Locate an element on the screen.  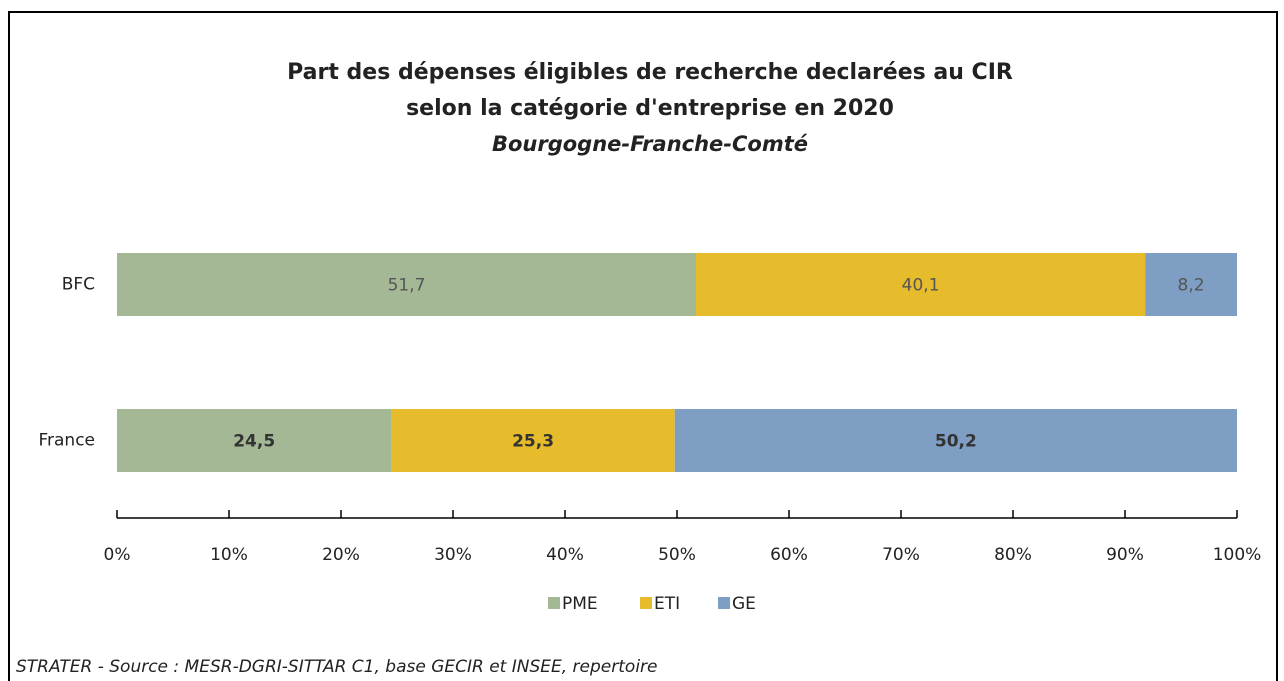
x-tick-label: 30% is located at coordinates (453, 555).